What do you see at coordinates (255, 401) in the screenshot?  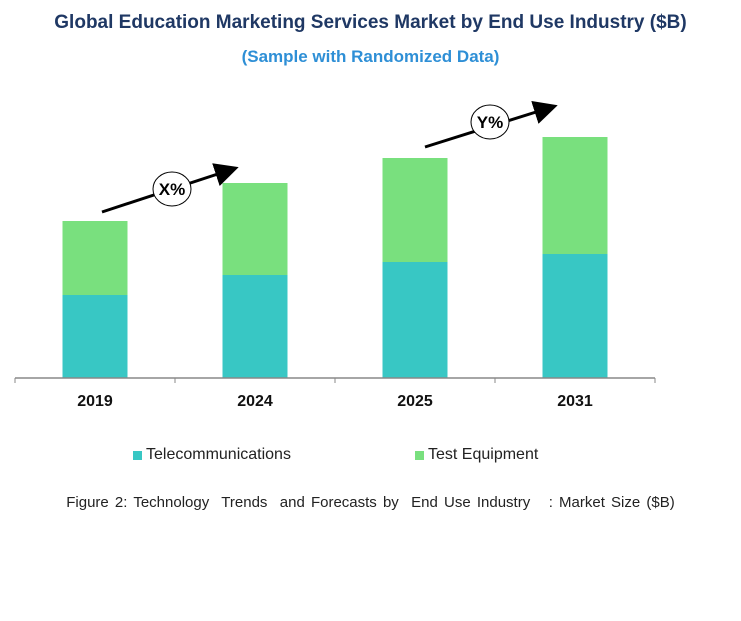 I see `x-tick-label: 2024` at bounding box center [255, 401].